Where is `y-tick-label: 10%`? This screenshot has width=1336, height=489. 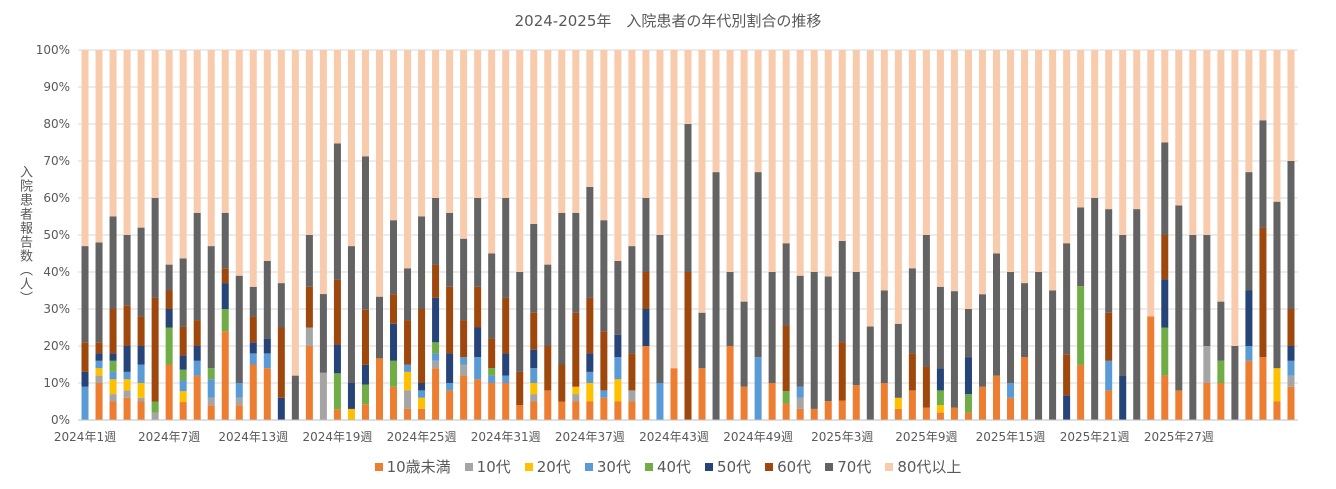
y-tick-label: 10% is located at coordinates (56, 383).